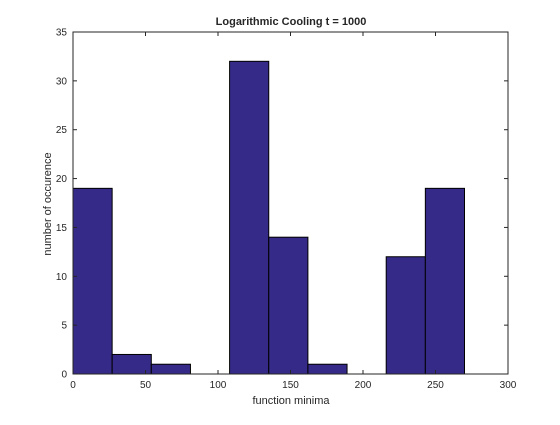 The height and width of the screenshot is (425, 560). I want to click on y-tick-label-5: 25, so click(62, 130).